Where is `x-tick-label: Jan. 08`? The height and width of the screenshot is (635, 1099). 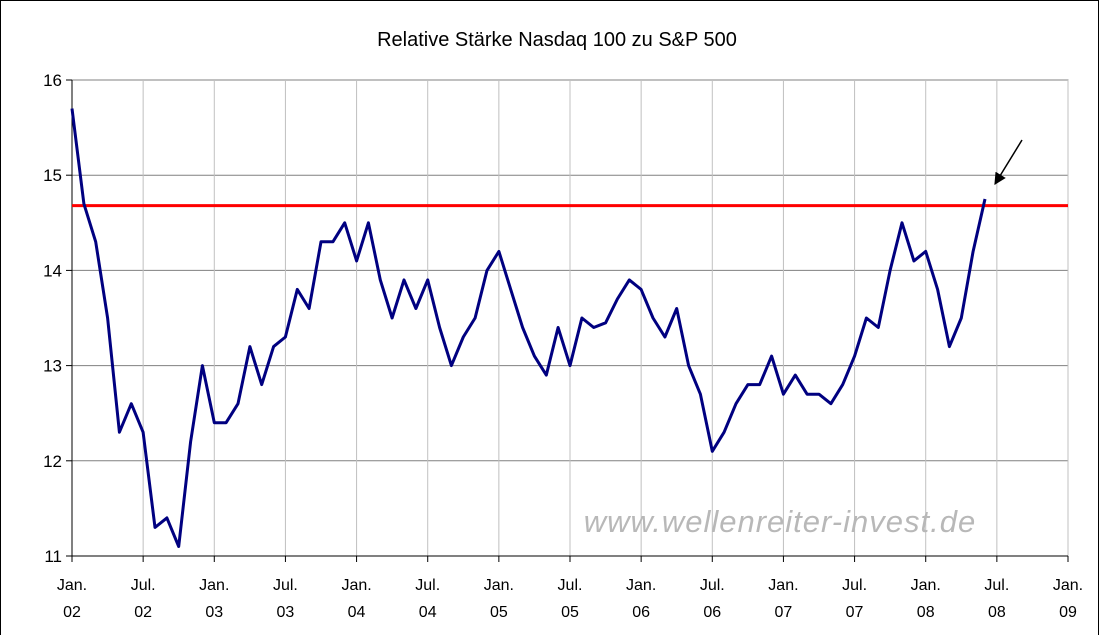 x-tick-label: Jan. 08 is located at coordinates (925, 599).